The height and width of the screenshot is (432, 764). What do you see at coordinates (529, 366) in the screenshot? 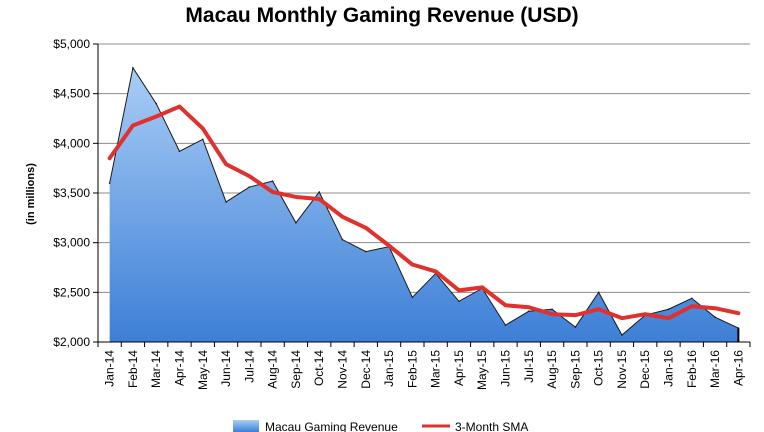
I see `x-tick-label: Jul-15` at bounding box center [529, 366].